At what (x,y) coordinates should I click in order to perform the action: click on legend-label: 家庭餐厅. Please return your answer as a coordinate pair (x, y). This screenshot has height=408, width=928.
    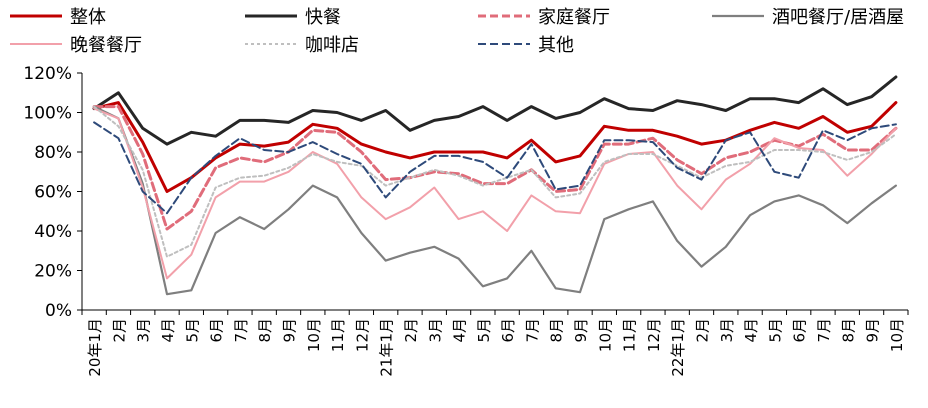
    Looking at the image, I should click on (574, 17).